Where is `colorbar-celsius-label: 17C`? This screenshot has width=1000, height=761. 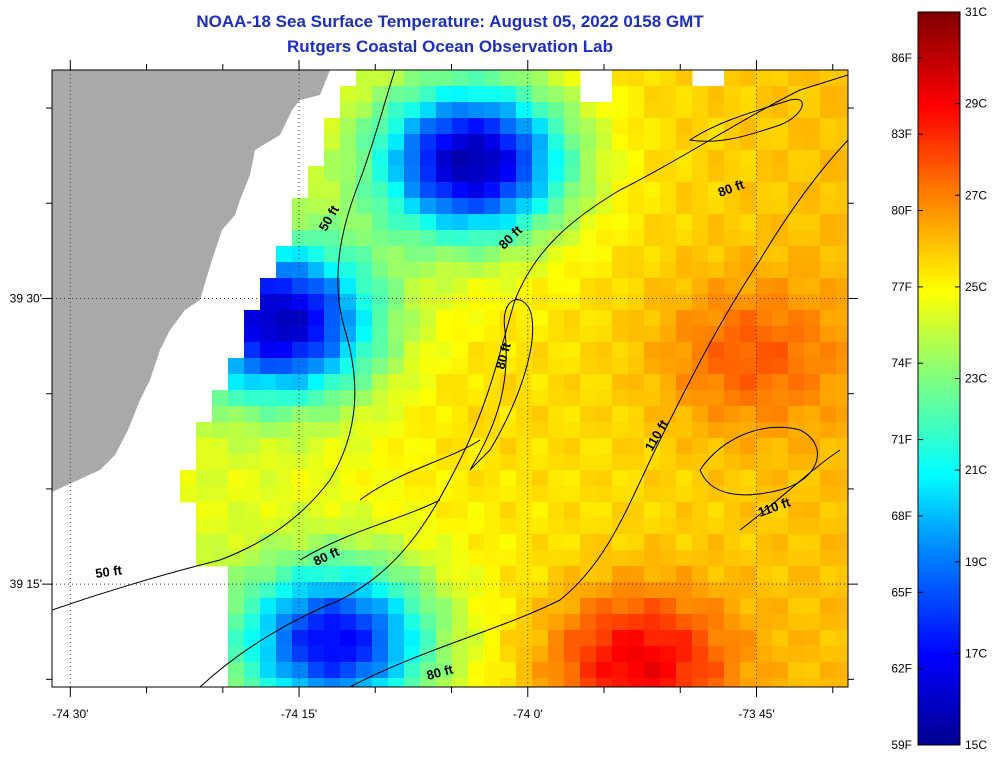
colorbar-celsius-label: 17C is located at coordinates (976, 653).